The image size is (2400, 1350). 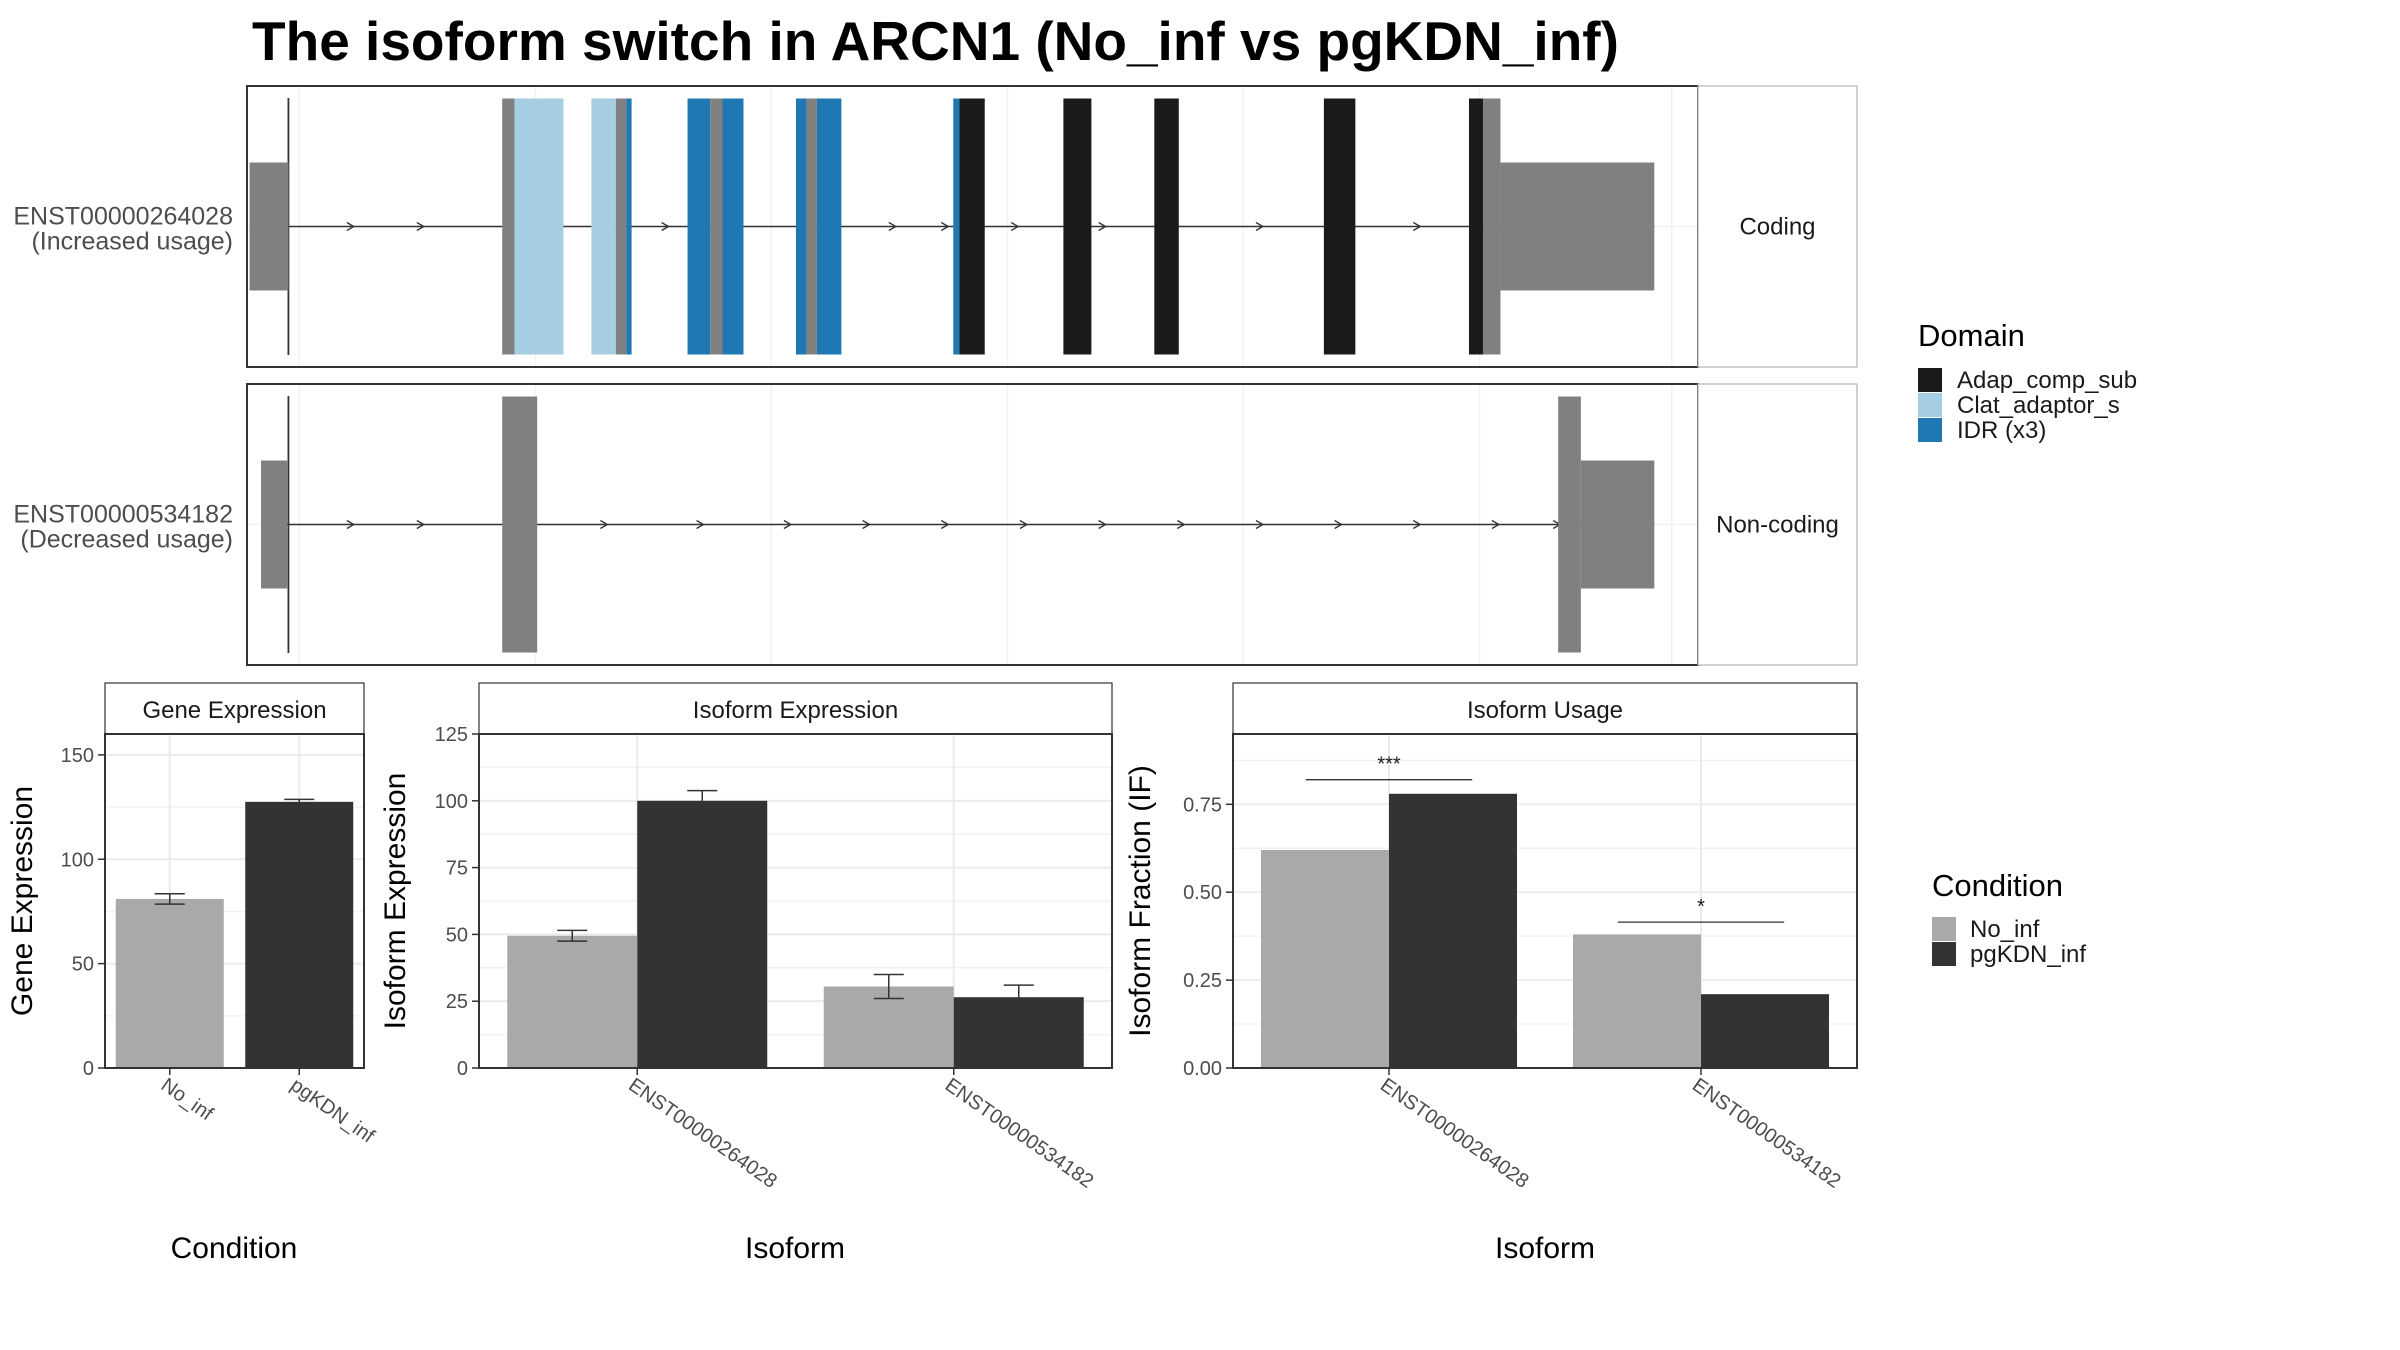 What do you see at coordinates (1202, 893) in the screenshot?
I see `y-tick-label: 0.50` at bounding box center [1202, 893].